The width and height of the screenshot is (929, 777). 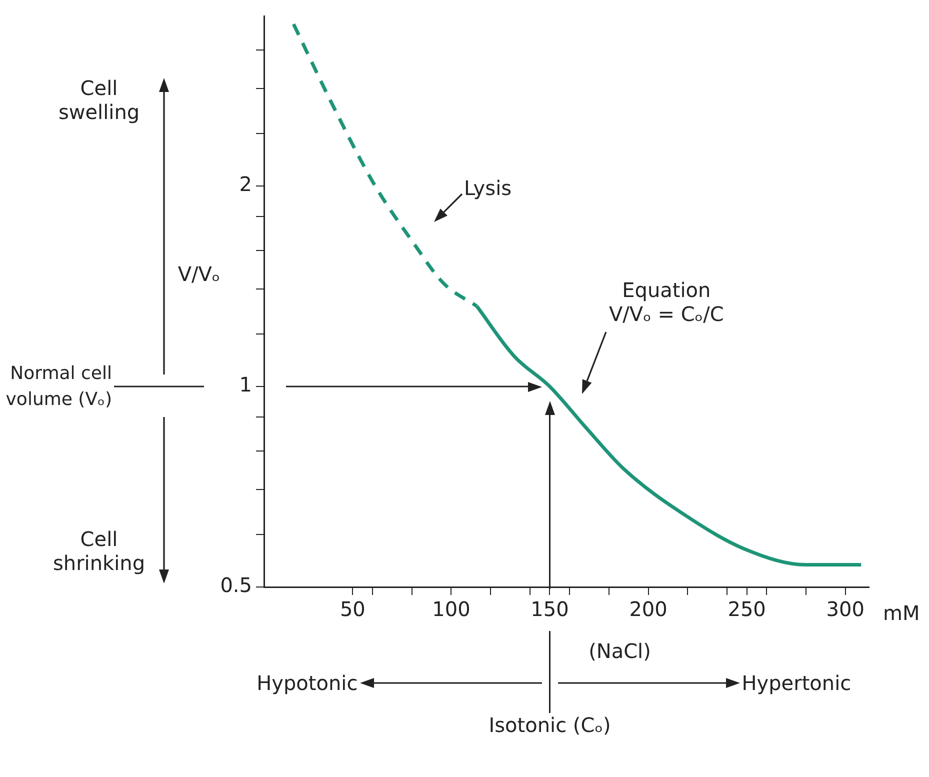 I want to click on x-tick-label: 50, so click(x=353, y=609).